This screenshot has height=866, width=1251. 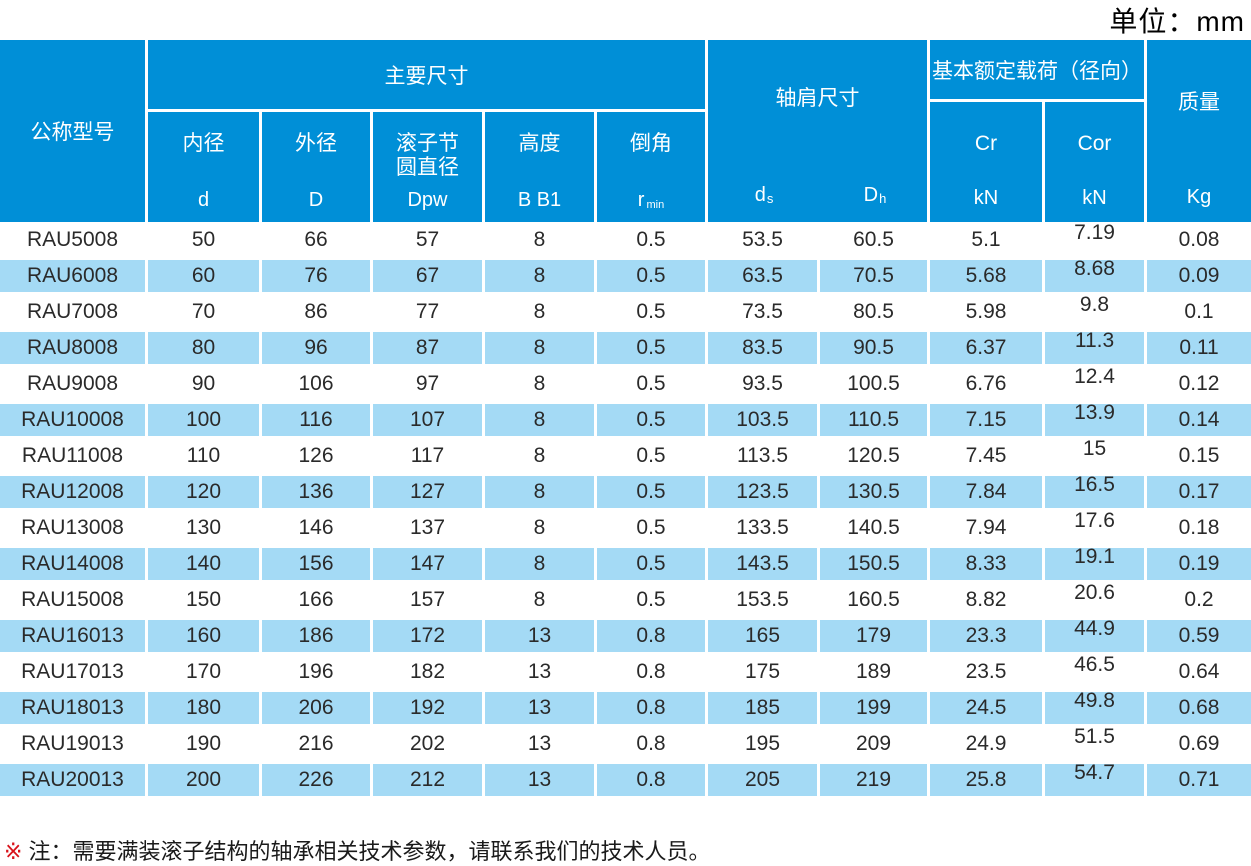 I want to click on cell-value: 49.8, so click(x=1096, y=706).